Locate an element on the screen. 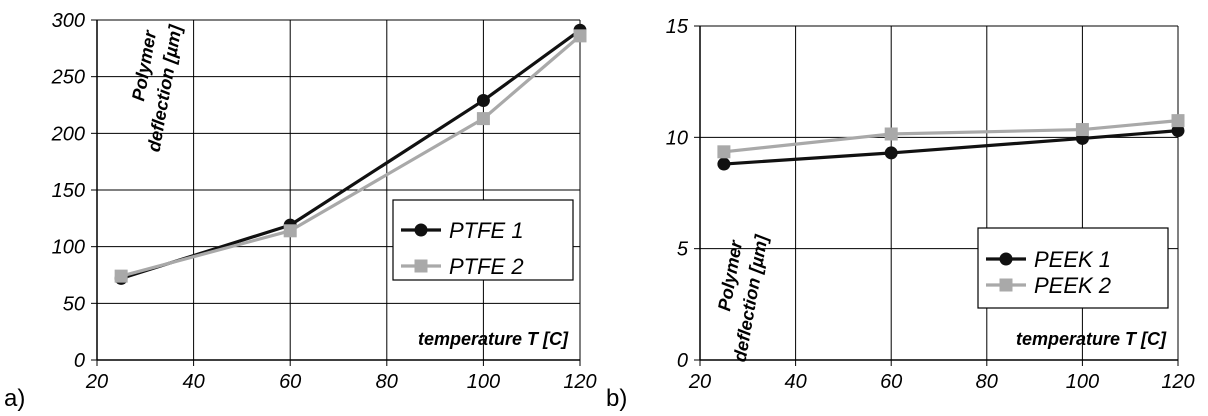  legend-label: PTFE 1 is located at coordinates (486, 230).